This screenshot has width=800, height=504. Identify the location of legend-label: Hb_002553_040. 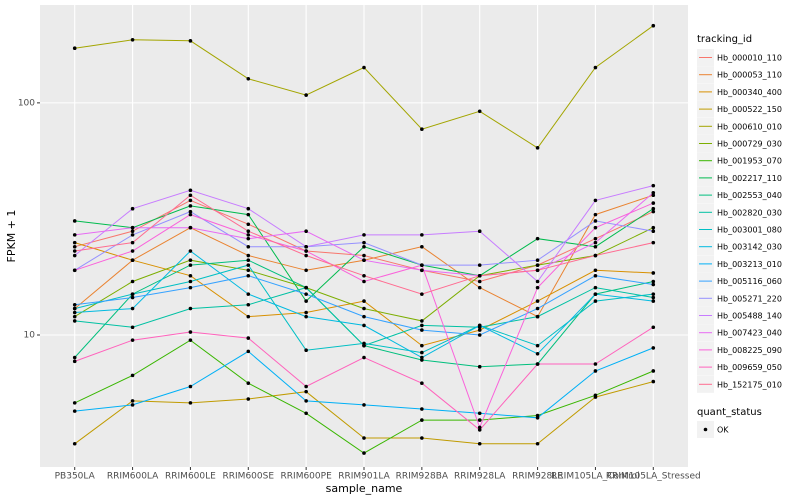
(749, 195).